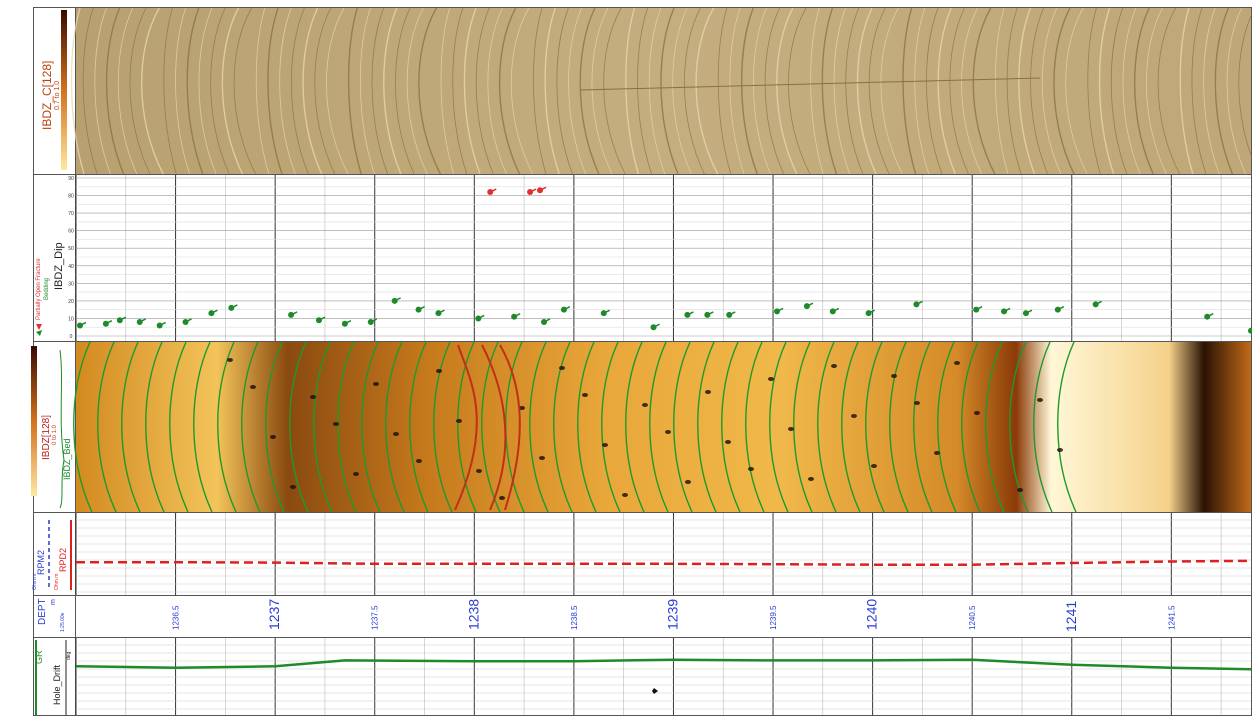 Image resolution: width=1252 pixels, height=716 pixels. Describe the element at coordinates (39, 289) in the screenshot. I see `legend-fracture-label: Partially Open Fracture` at that location.